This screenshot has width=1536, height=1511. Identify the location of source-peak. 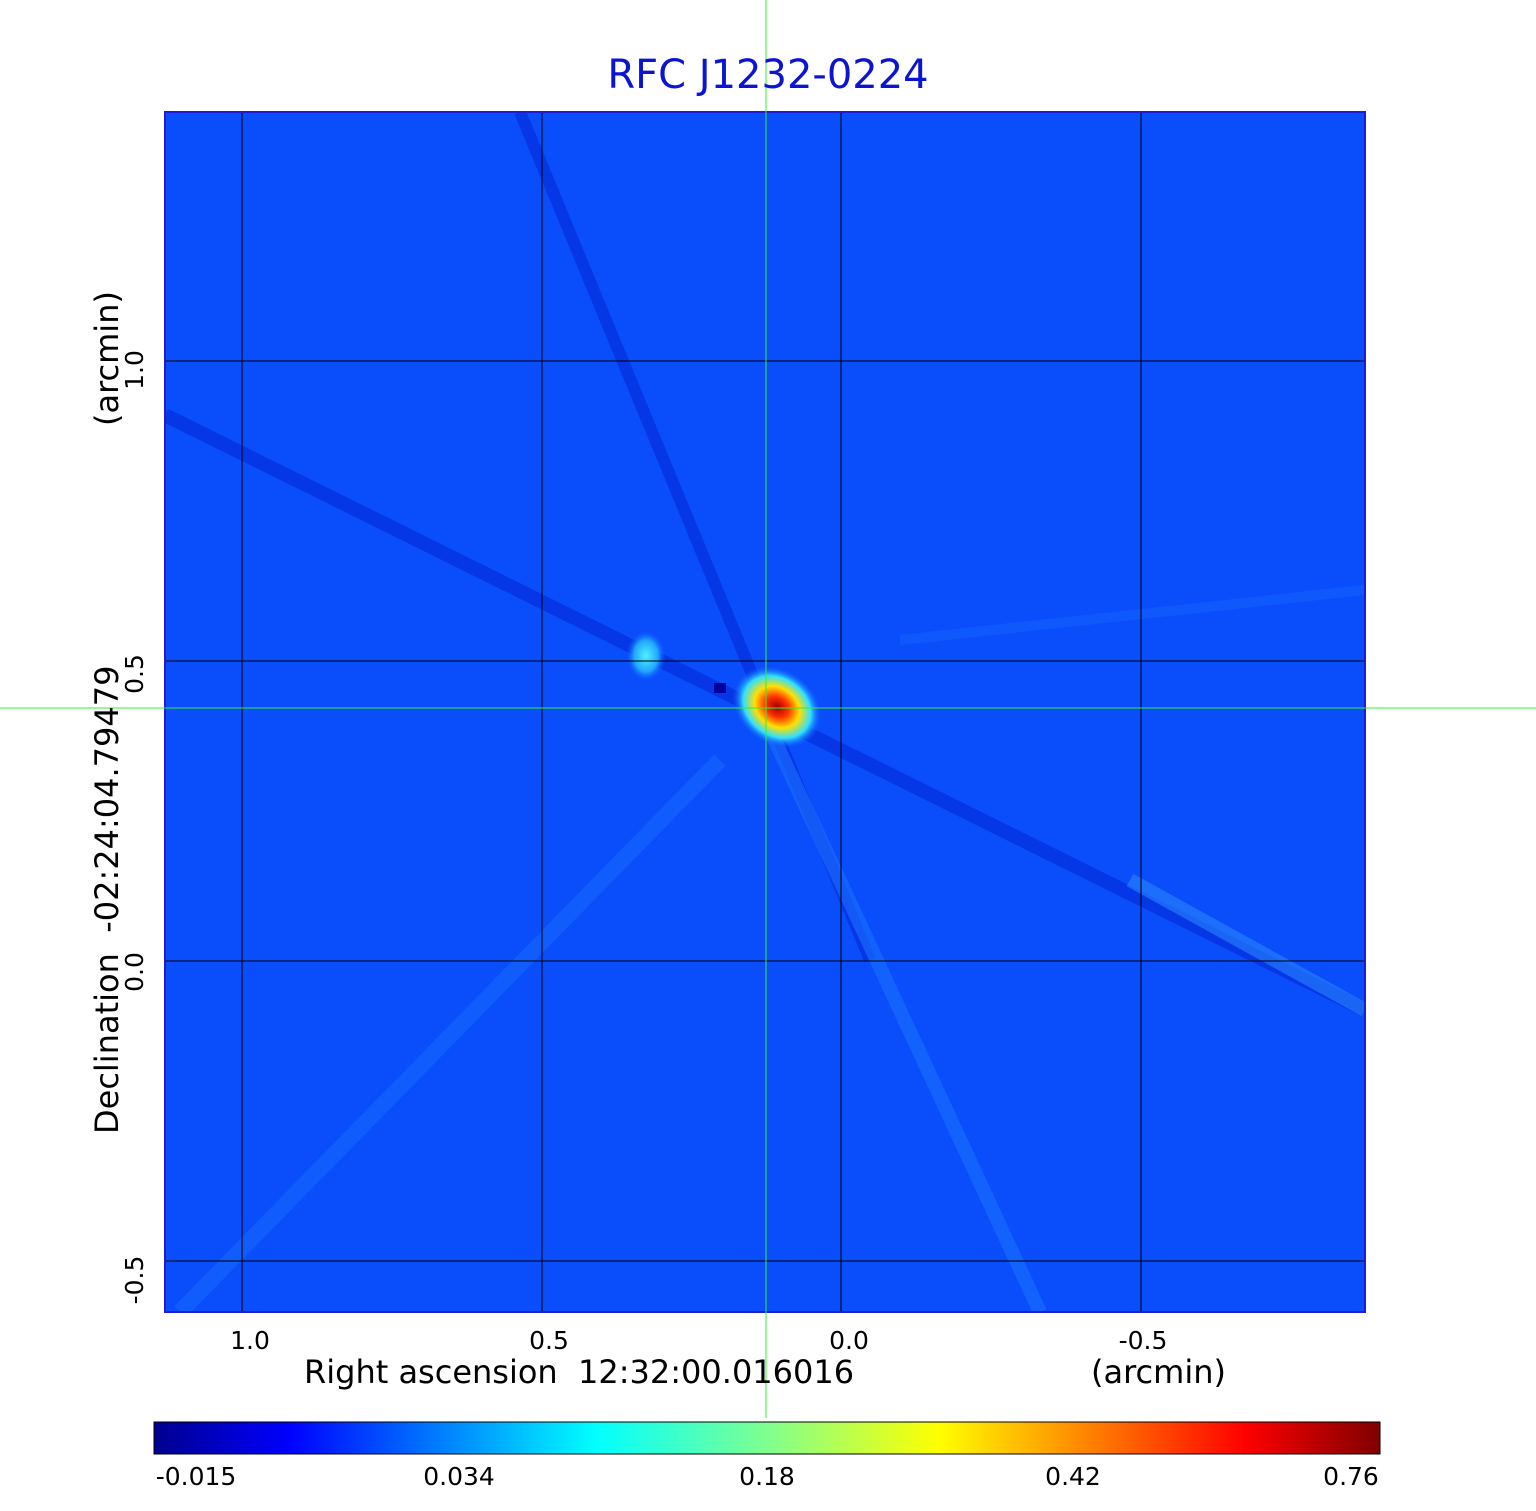
(777, 707).